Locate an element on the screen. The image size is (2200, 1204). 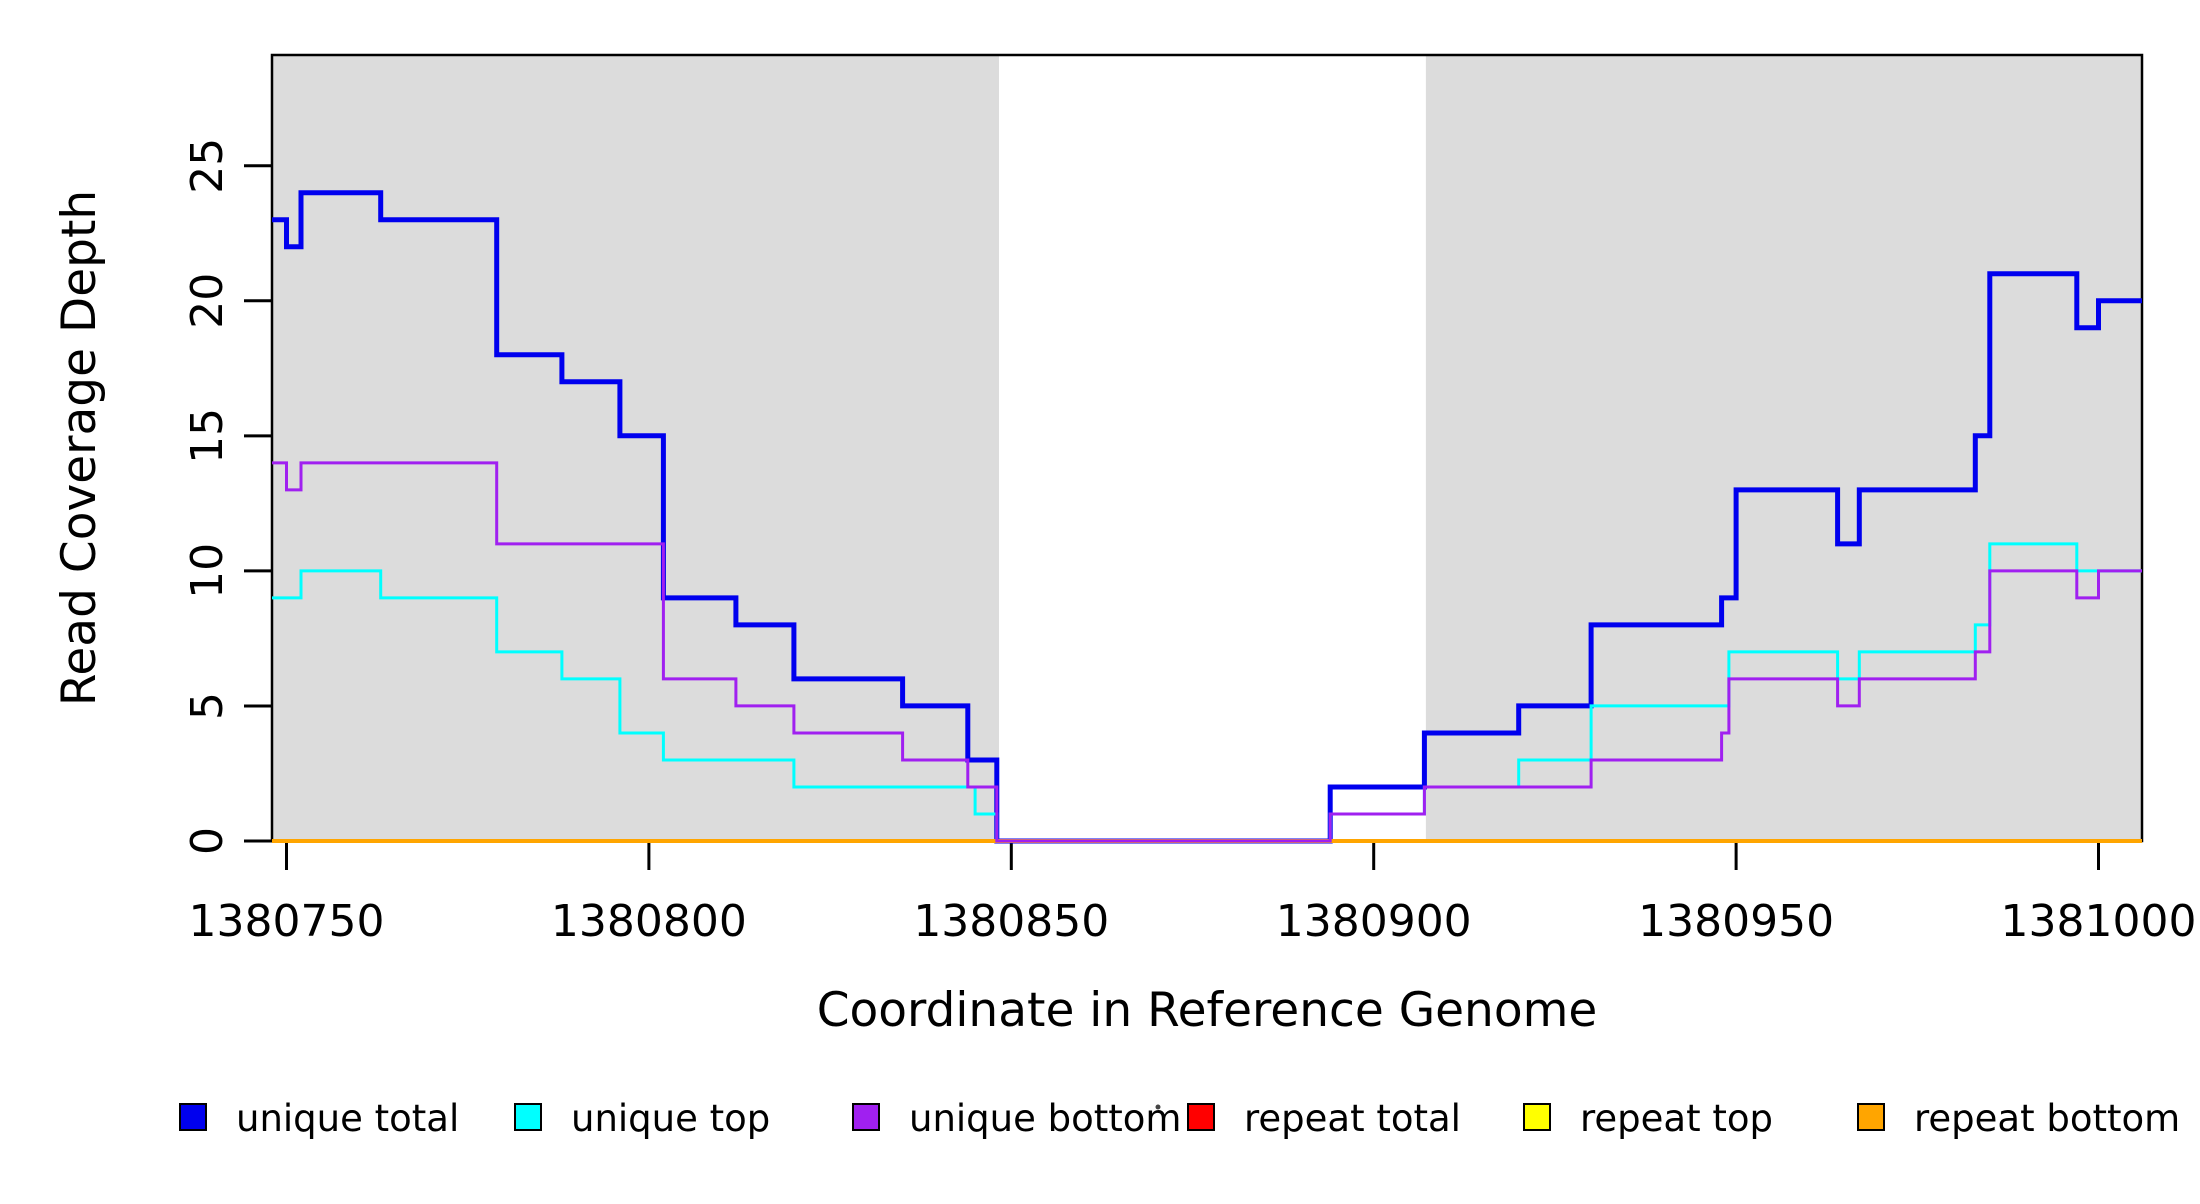
legend-label-repeat-total: repeat total is located at coordinates (1352, 1118).